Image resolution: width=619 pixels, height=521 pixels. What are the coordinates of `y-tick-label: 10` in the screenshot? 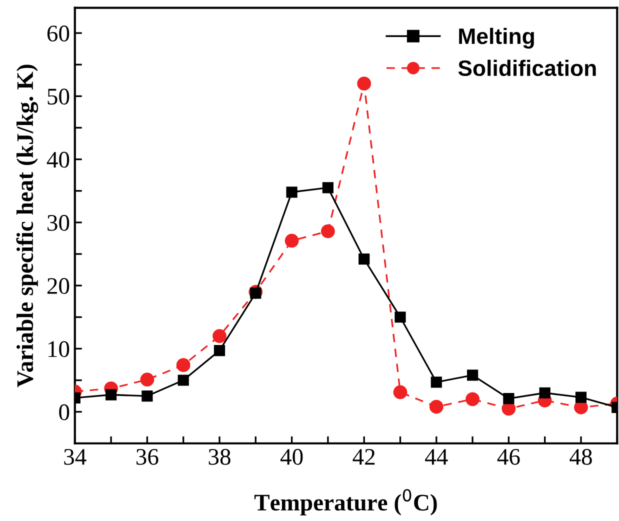 It's located at (59, 349).